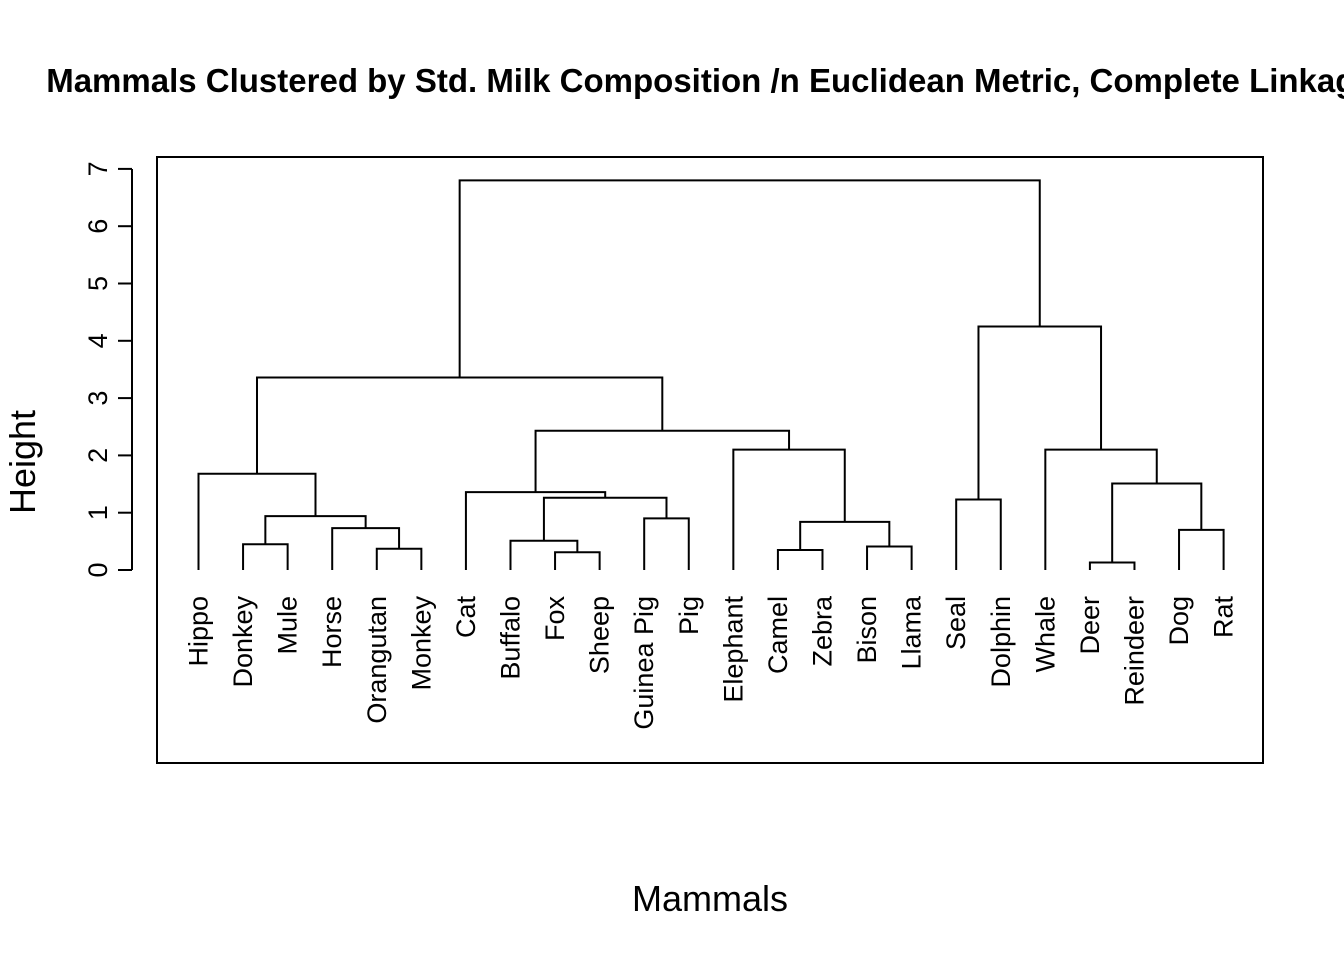 Image resolution: width=1344 pixels, height=960 pixels. Describe the element at coordinates (822, 631) in the screenshot. I see `leaf-label: Zebra` at that location.